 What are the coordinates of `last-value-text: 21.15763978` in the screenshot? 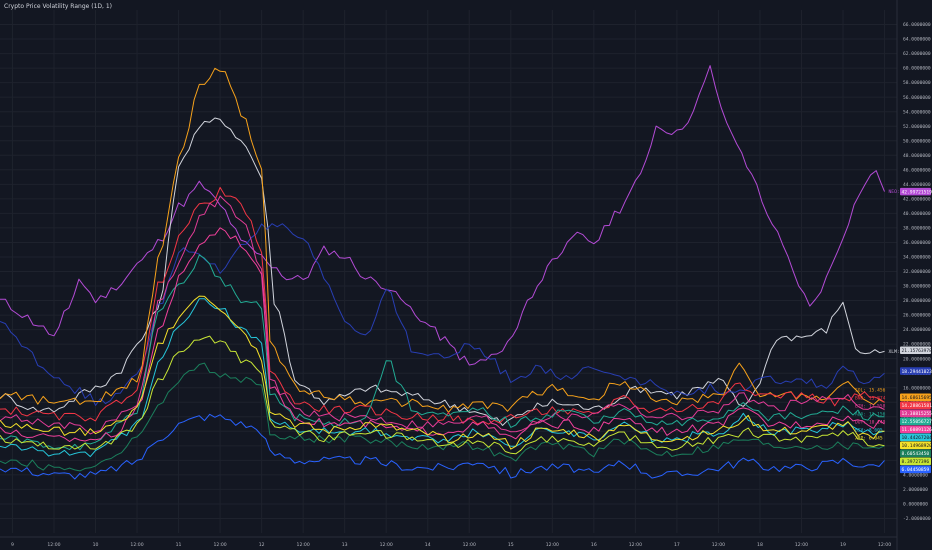 It's located at (917, 351).